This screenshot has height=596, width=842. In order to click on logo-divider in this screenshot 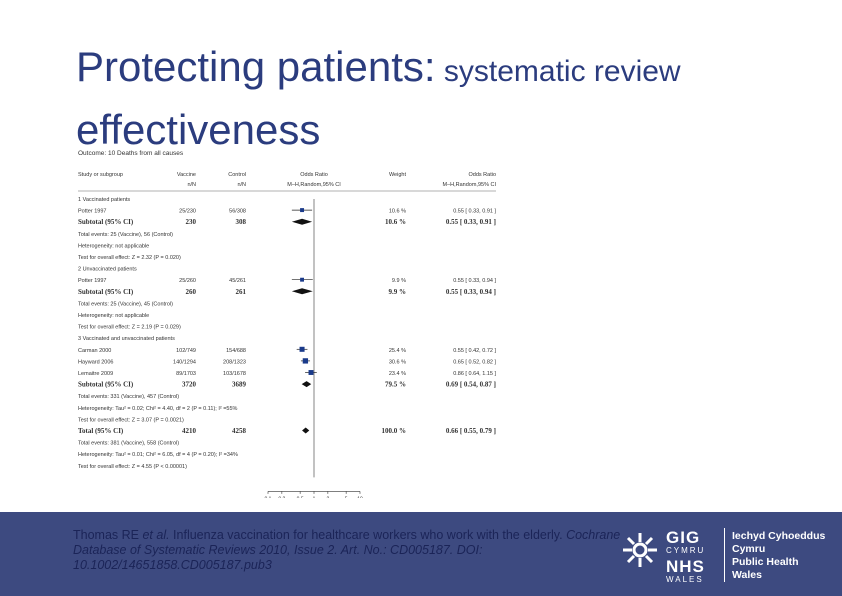, I will do `click(724, 555)`.